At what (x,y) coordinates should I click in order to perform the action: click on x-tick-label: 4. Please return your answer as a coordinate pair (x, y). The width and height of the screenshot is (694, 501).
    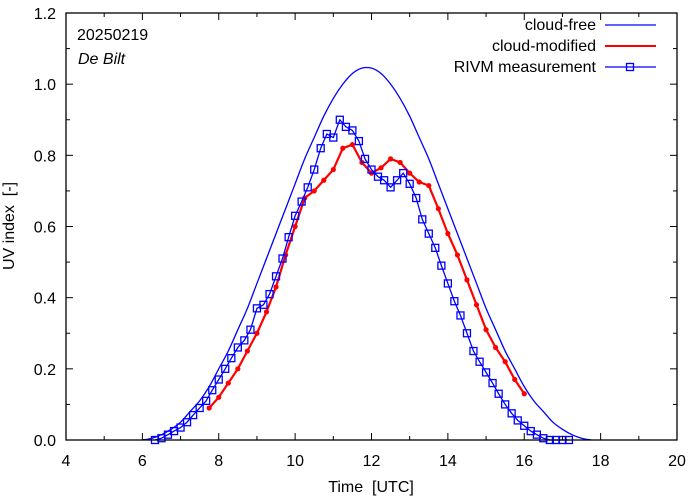
    Looking at the image, I should click on (66, 461).